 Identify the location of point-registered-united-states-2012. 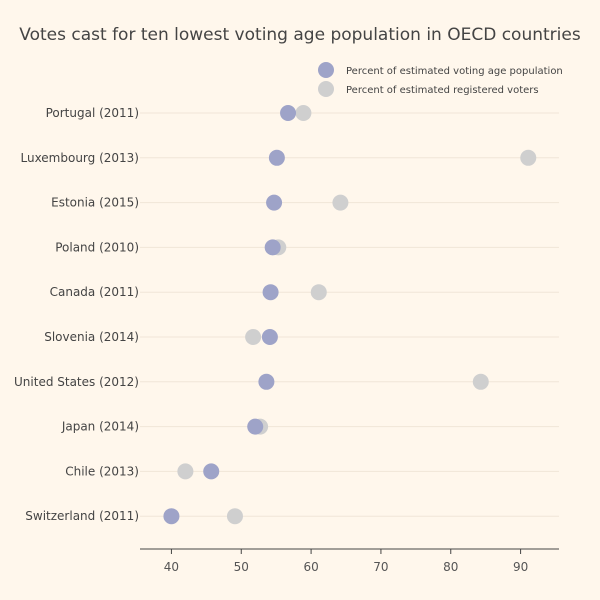
(480, 381).